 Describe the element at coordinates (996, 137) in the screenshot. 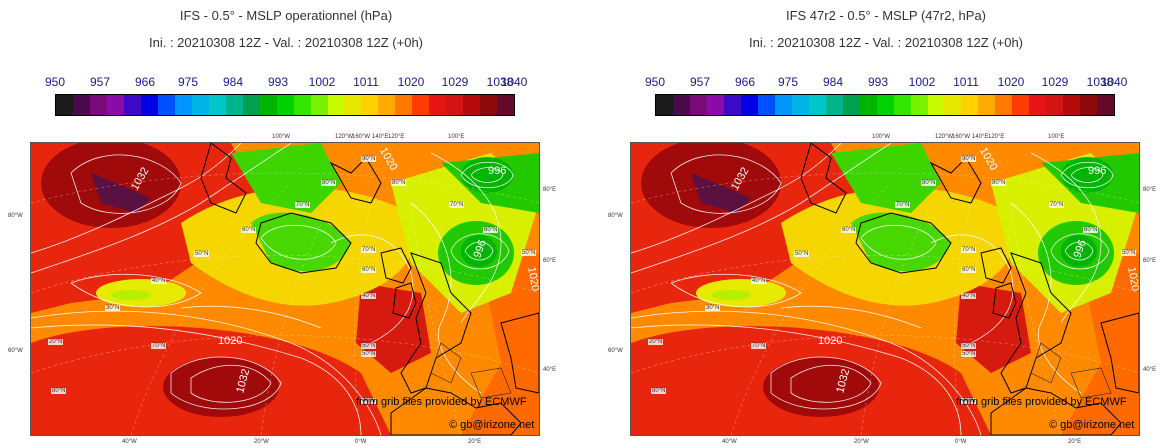

I see `longitude-label: 120°E` at that location.